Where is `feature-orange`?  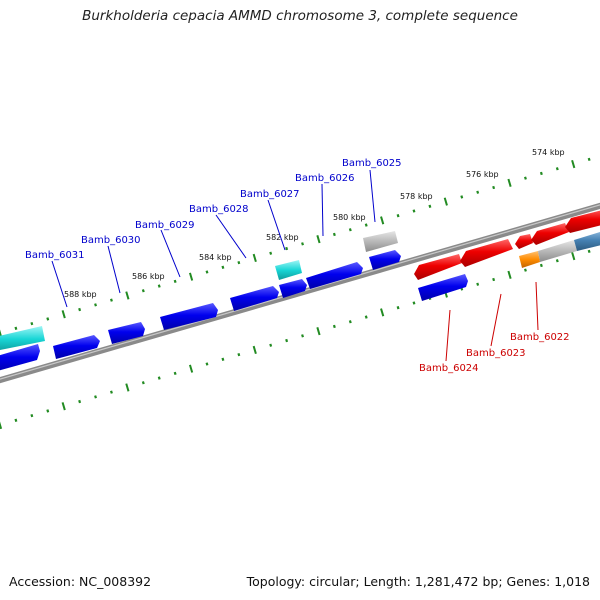
feature-orange is located at coordinates (529, 259).